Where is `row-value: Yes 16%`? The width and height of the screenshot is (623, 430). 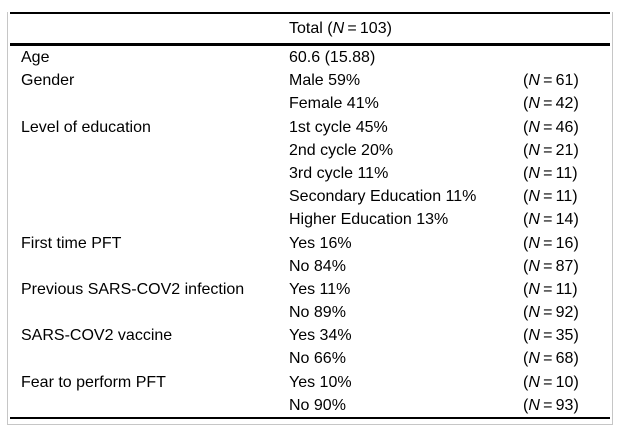 row-value: Yes 16% is located at coordinates (320, 243).